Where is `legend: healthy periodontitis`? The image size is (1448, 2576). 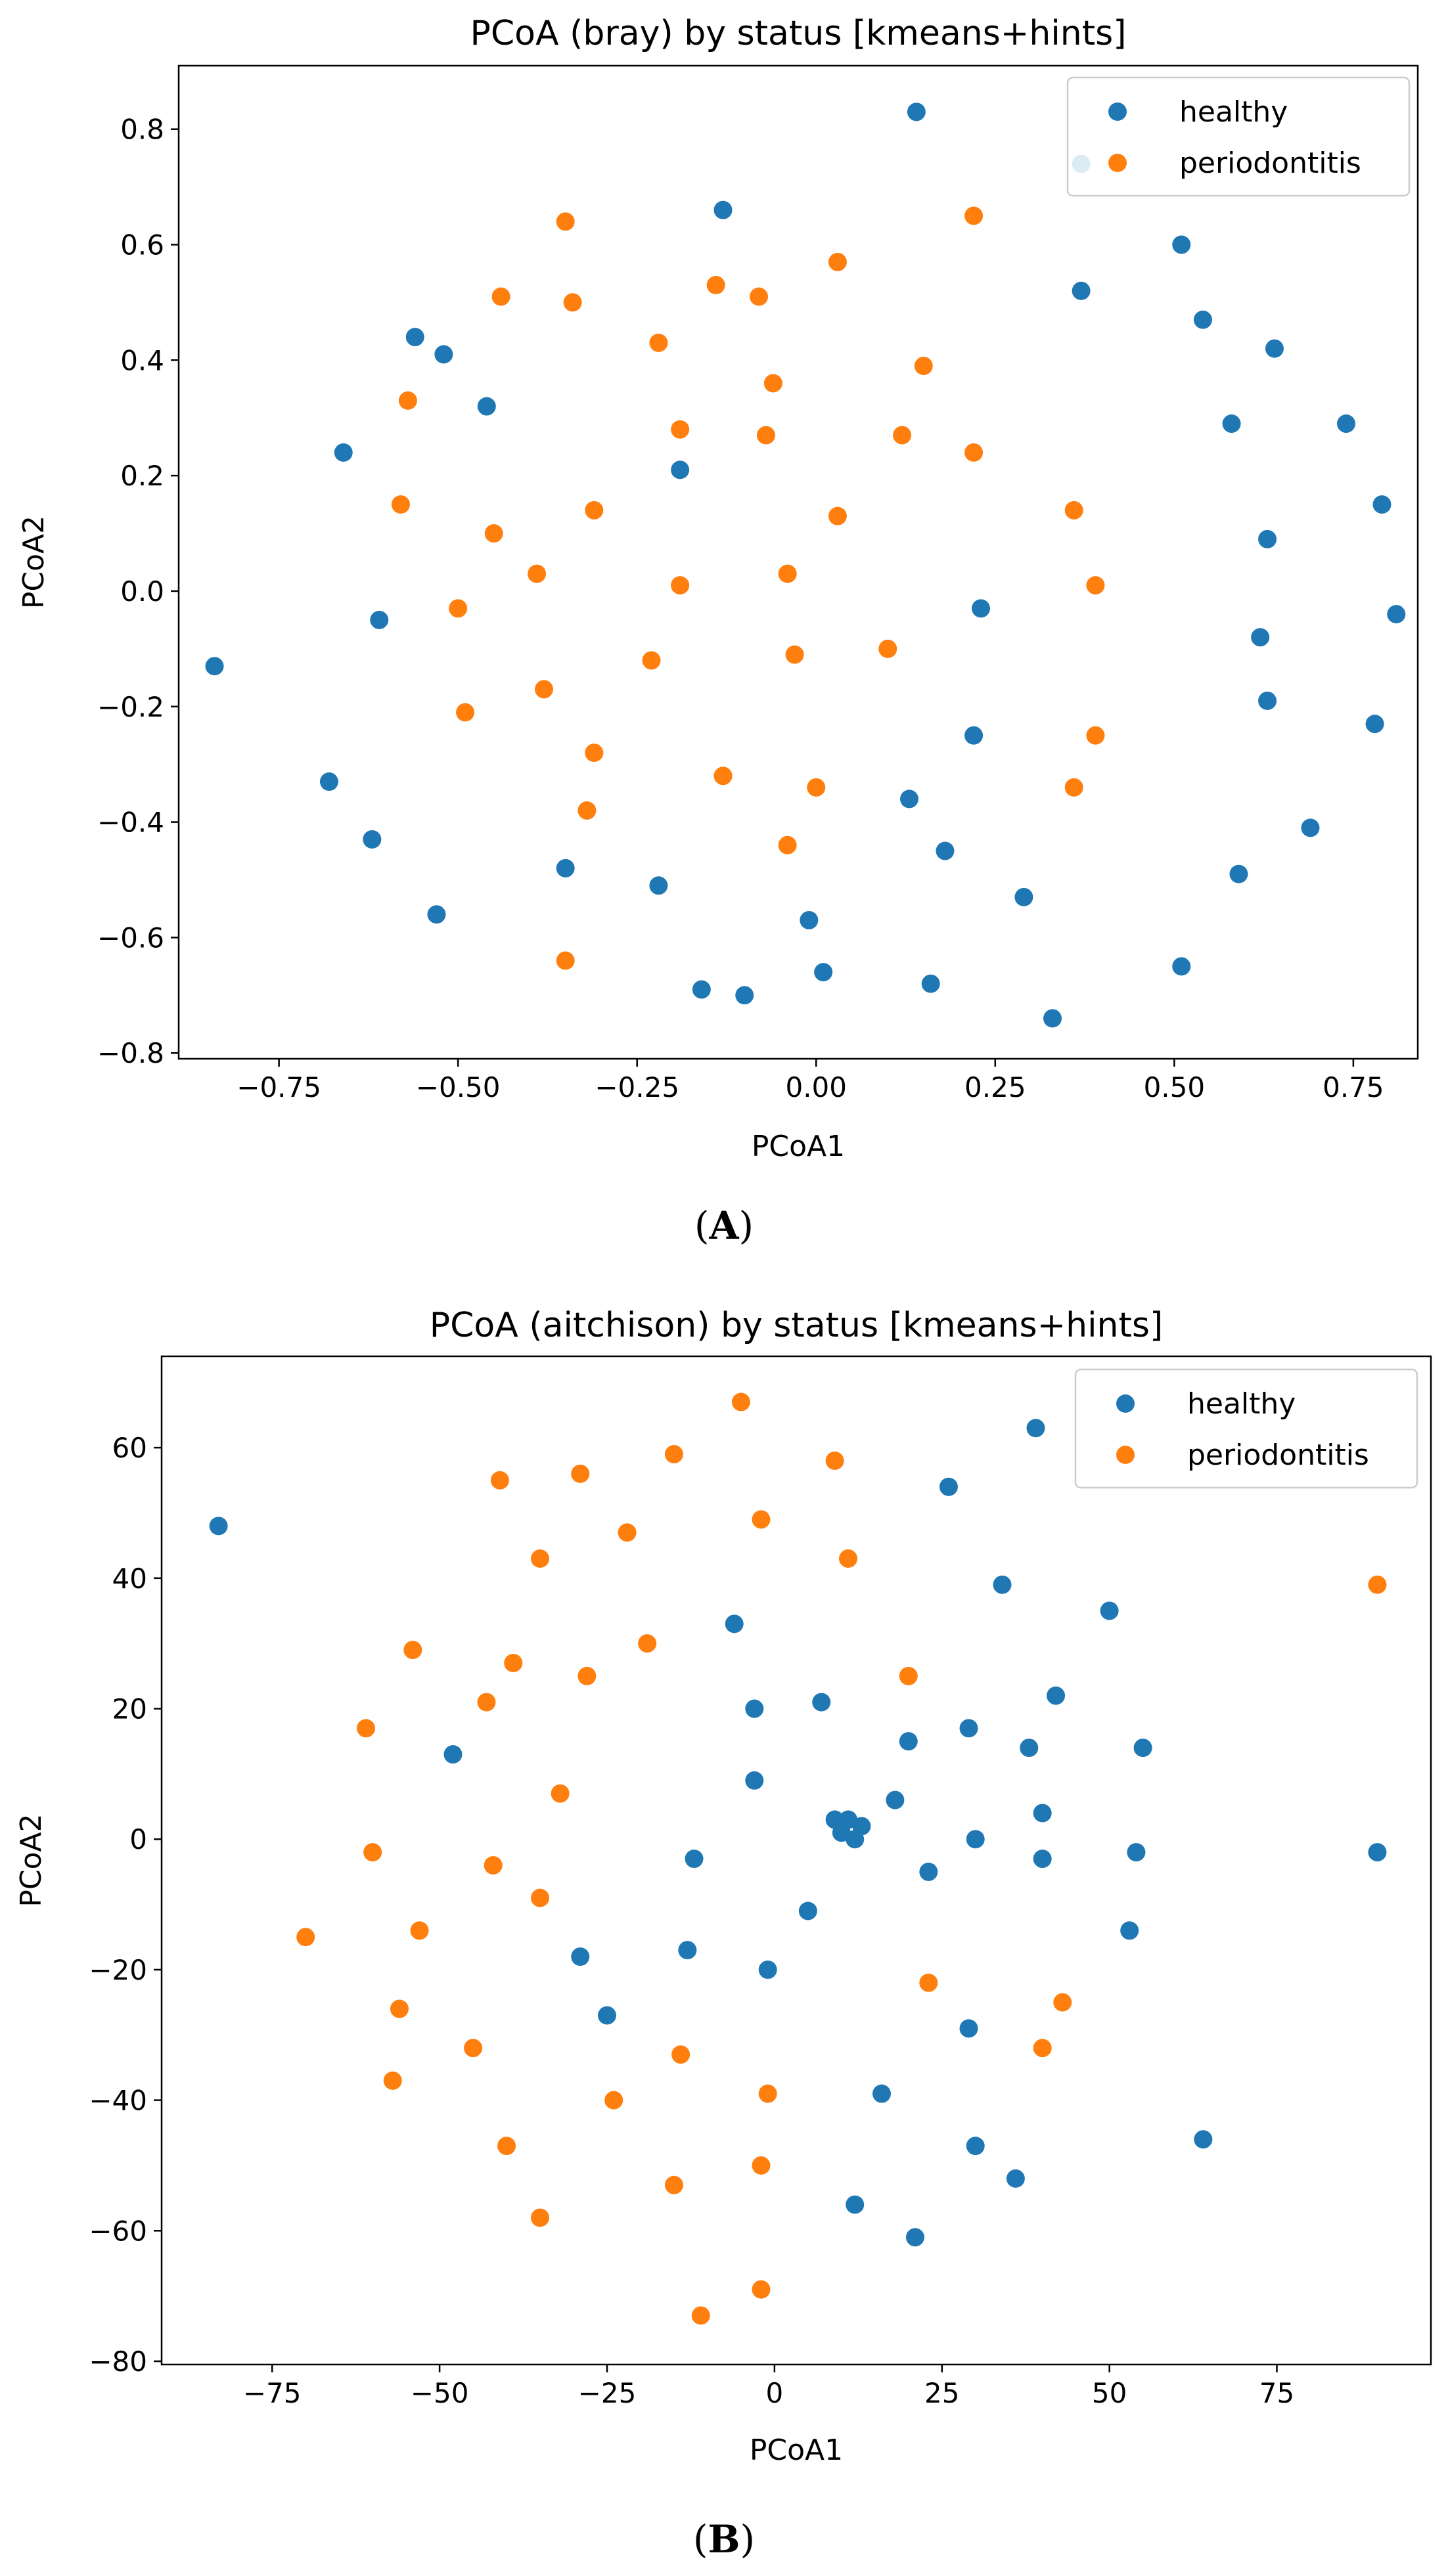 legend: healthy periodontitis is located at coordinates (1238, 136).